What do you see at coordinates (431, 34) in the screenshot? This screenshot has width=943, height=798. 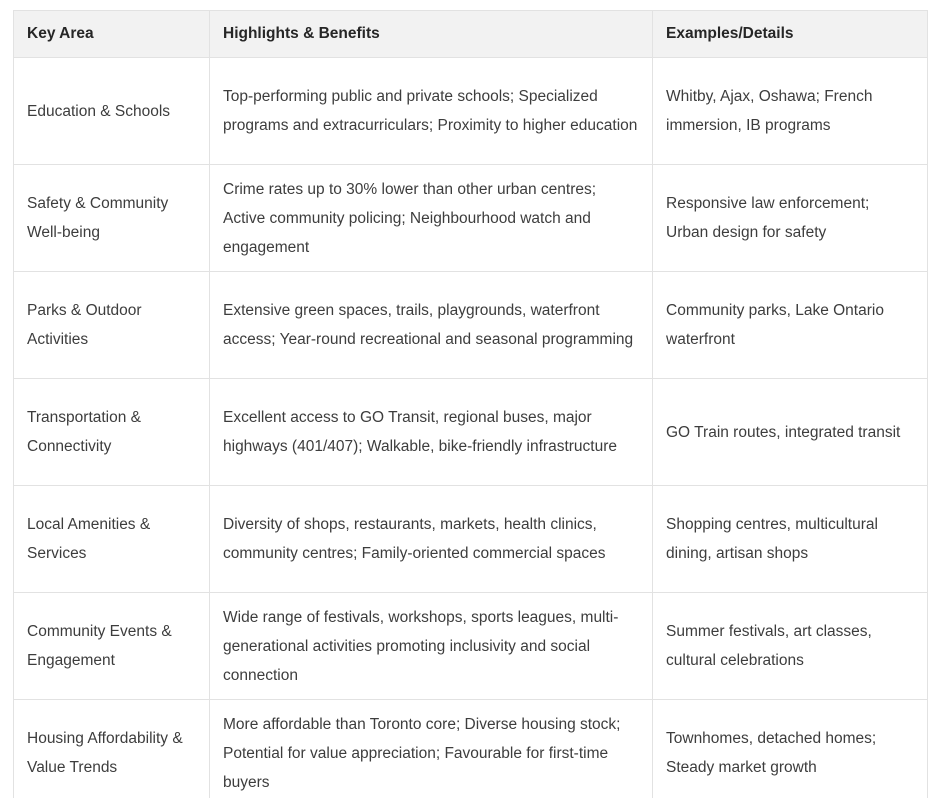 I see `col-header-highlights-benefits: Highlights & Benefits` at bounding box center [431, 34].